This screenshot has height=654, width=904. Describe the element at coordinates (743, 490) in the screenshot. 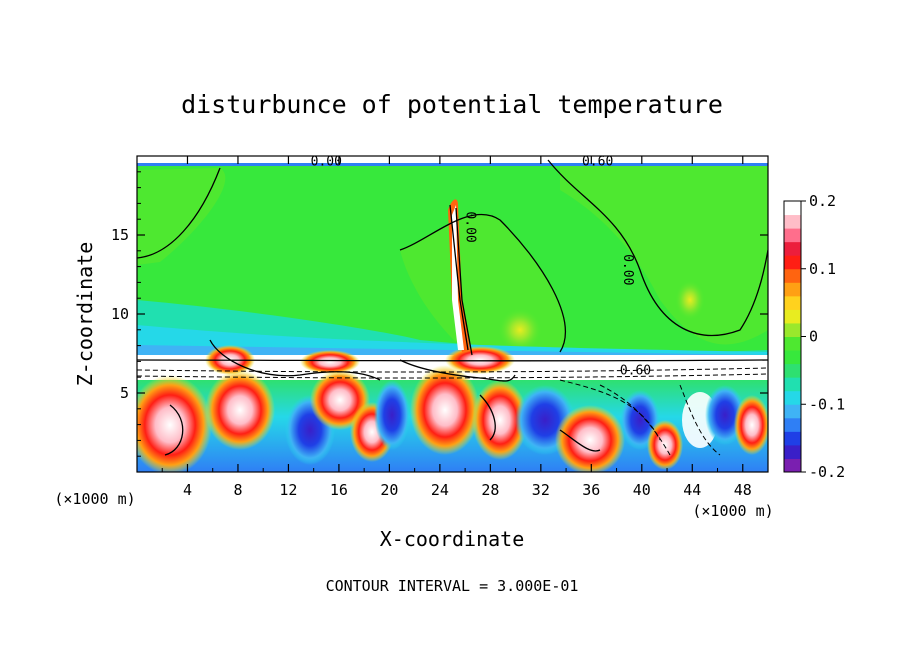

I see `x-tick-label: 48` at that location.